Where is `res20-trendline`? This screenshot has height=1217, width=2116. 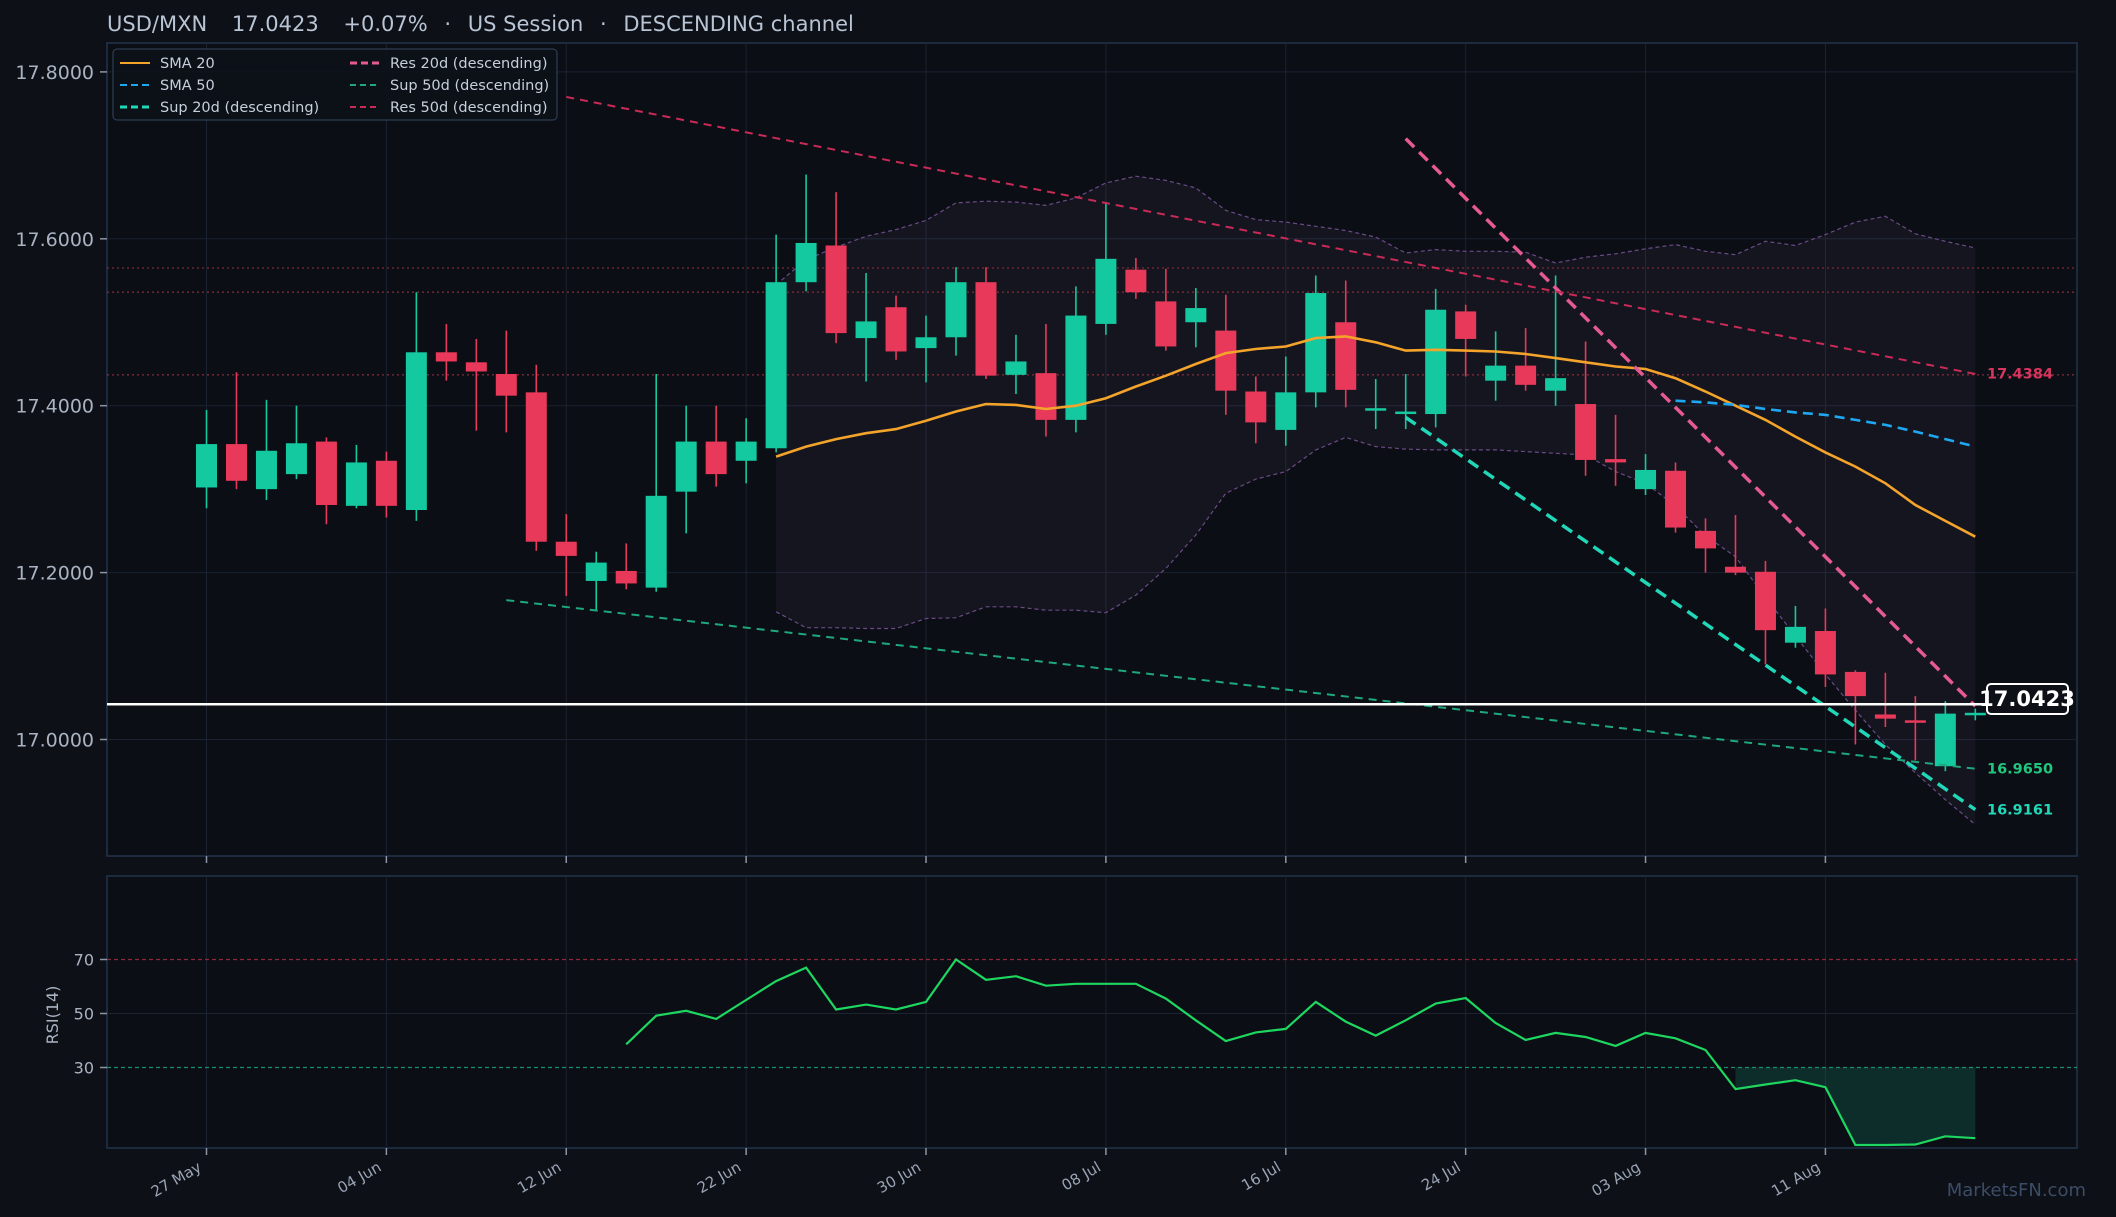 res20-trendline is located at coordinates (1690, 422).